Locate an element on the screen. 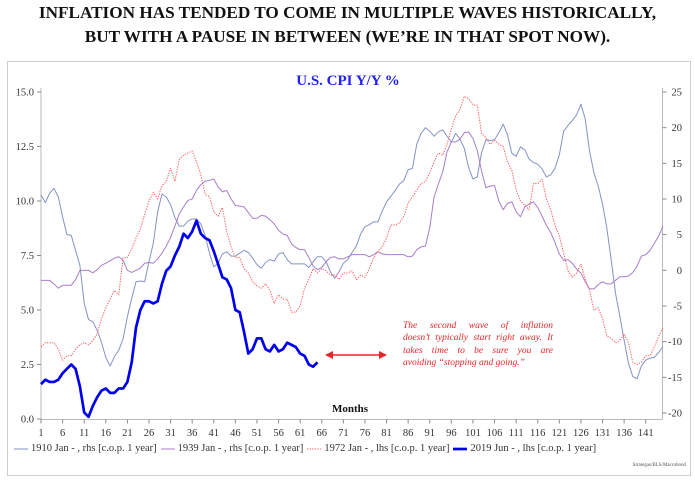 Image resolution: width=695 pixels, height=481 pixels. chart-title: U.S. CPI Y/Y % is located at coordinates (347, 81).